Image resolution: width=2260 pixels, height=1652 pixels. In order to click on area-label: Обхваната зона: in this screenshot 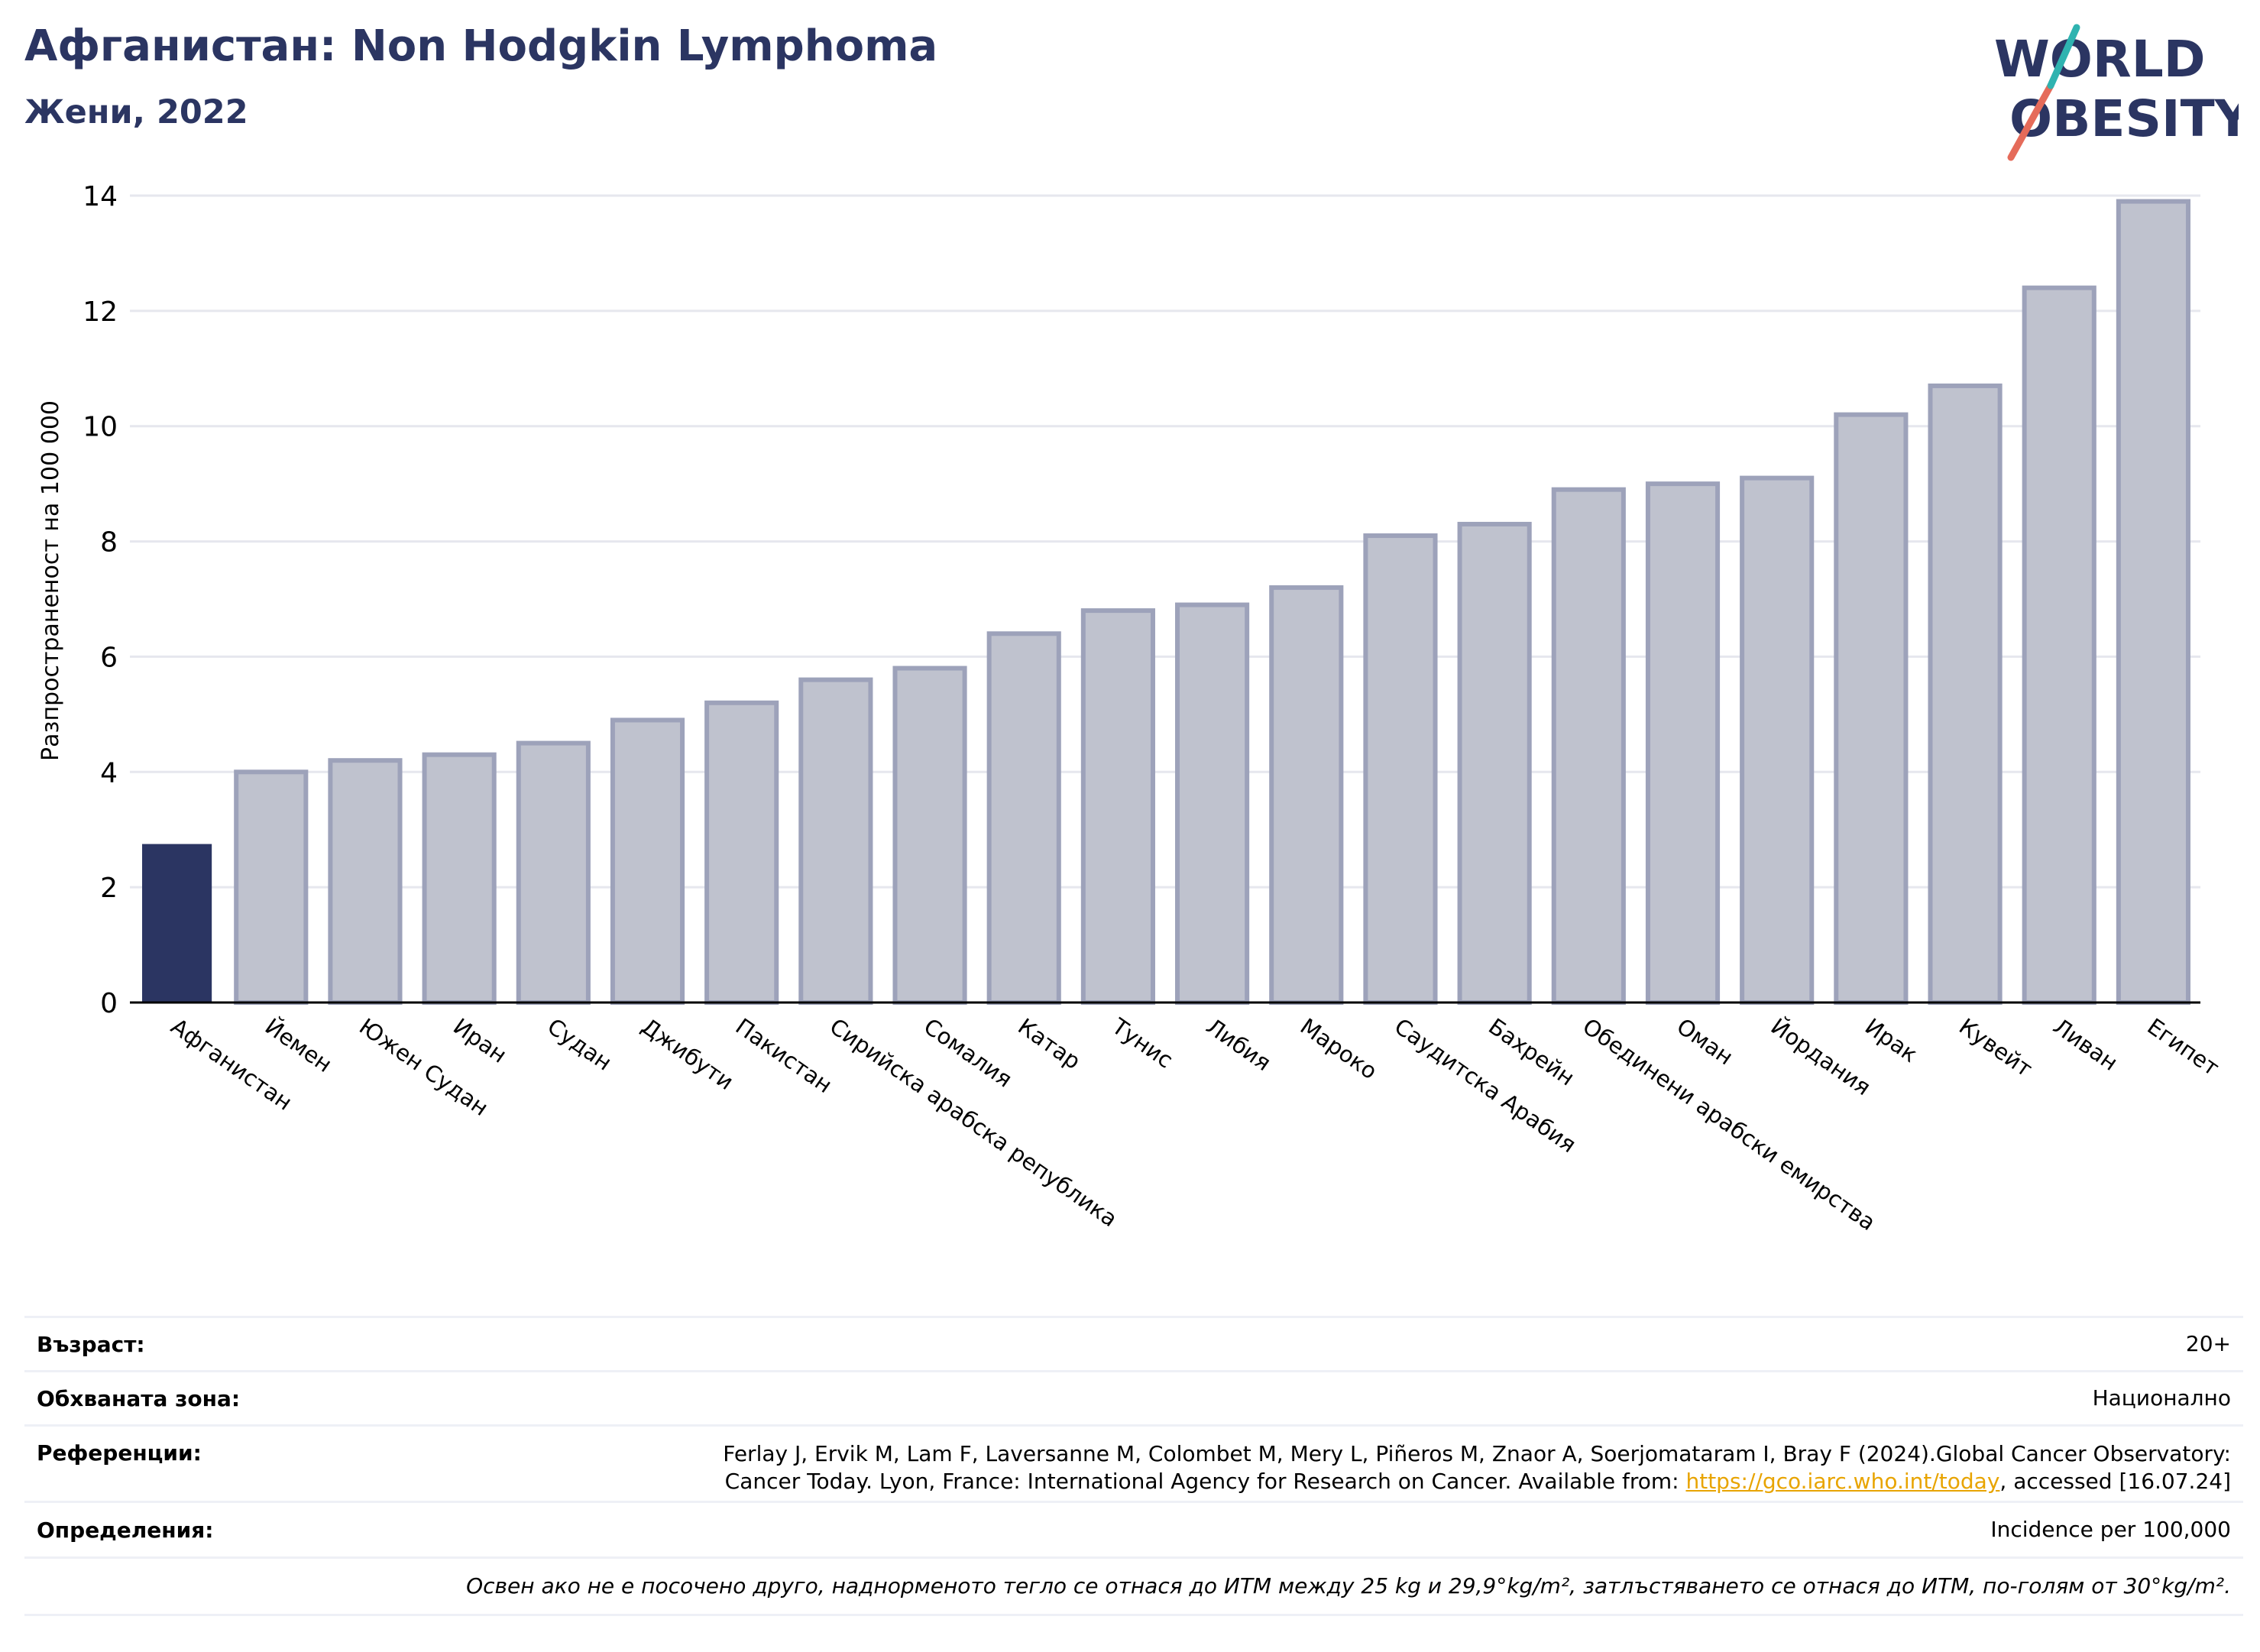, I will do `click(139, 1398)`.